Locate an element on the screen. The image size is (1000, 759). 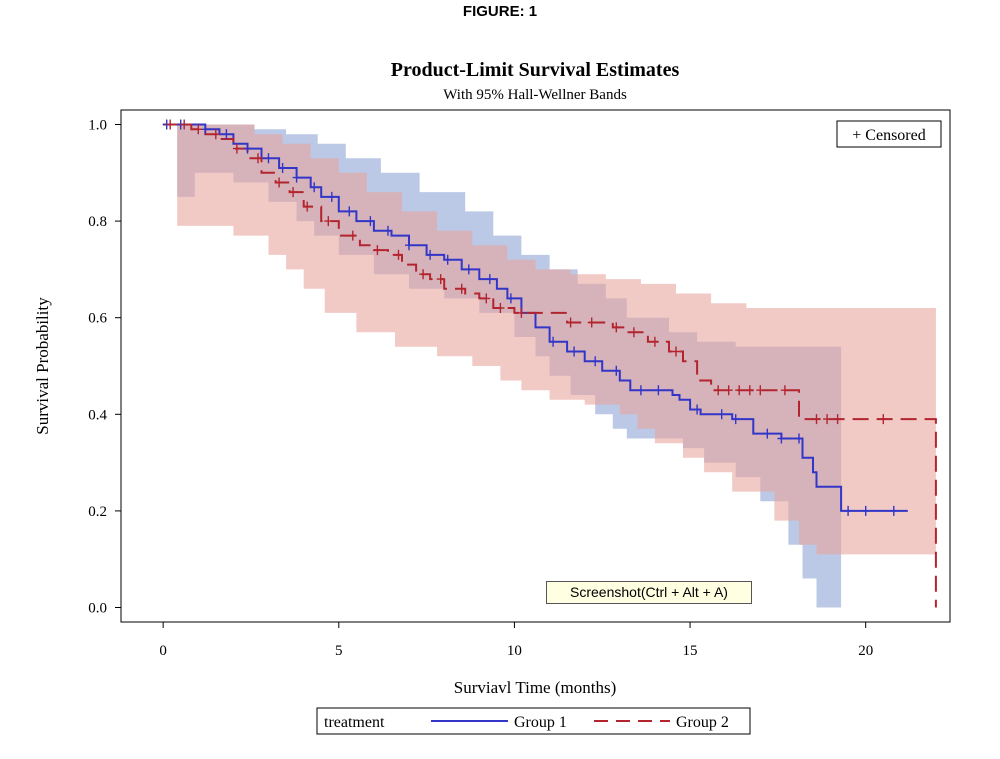
chart-title: Product-Limit Survival Estimates is located at coordinates (535, 70).